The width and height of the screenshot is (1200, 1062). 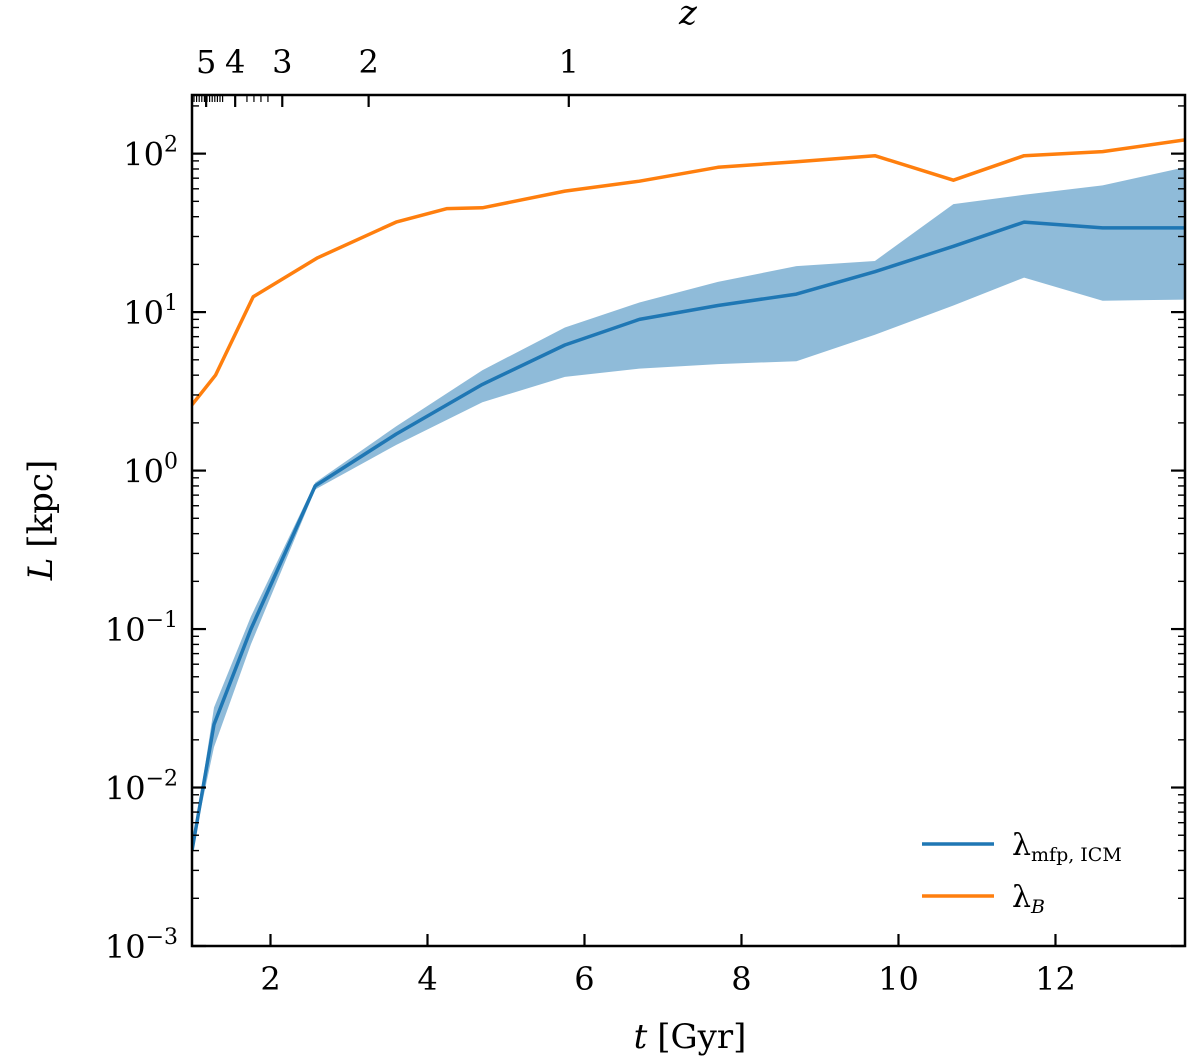 I want to click on x-tick-label: 12, so click(x=1055, y=979).